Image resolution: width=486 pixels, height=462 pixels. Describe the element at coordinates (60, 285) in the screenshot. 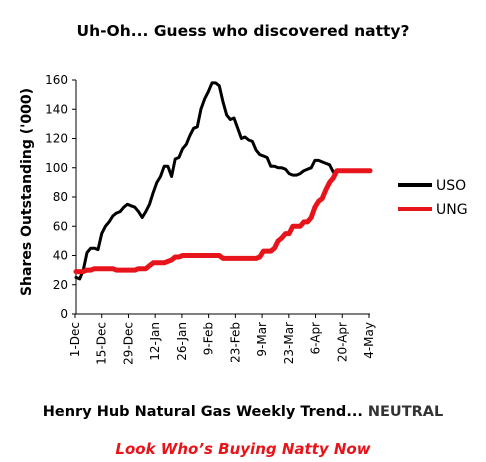

I see `y-tick-label: 20` at that location.